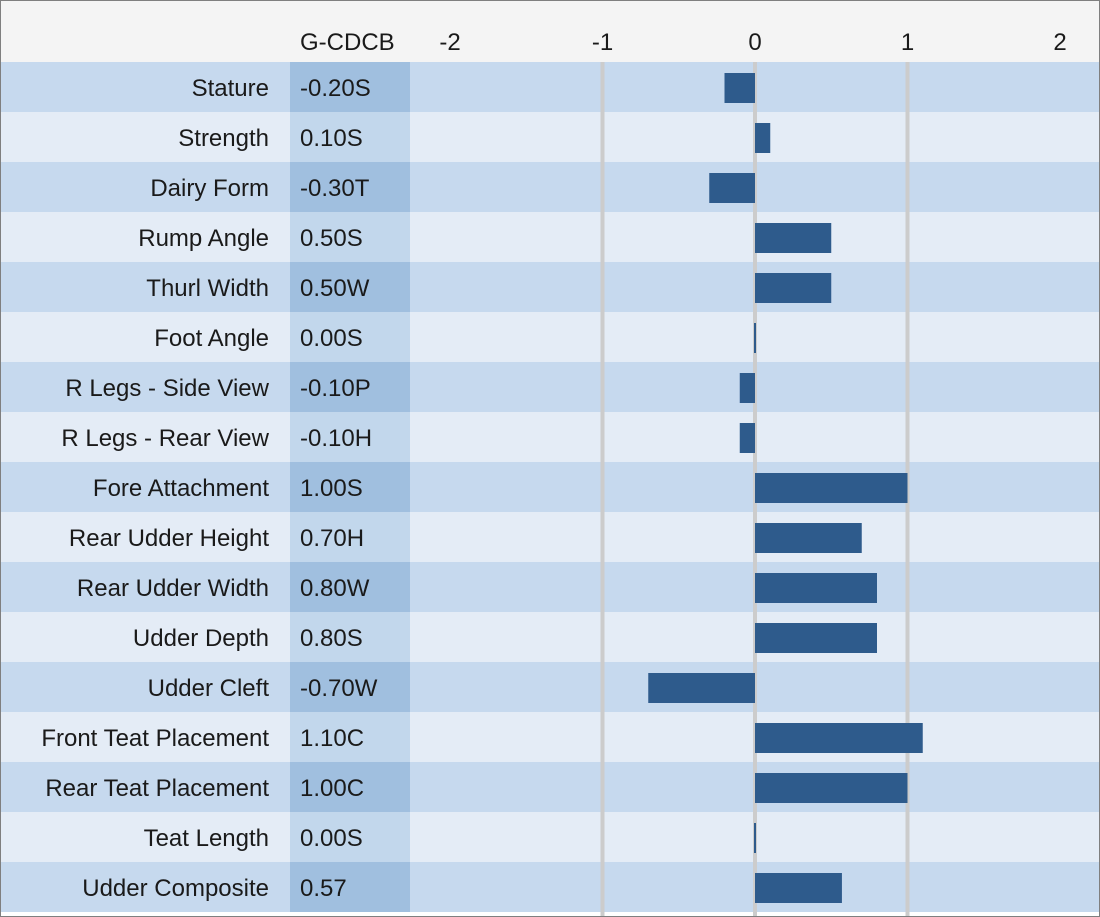  I want to click on category-label: Fore Attachment, so click(181, 488).